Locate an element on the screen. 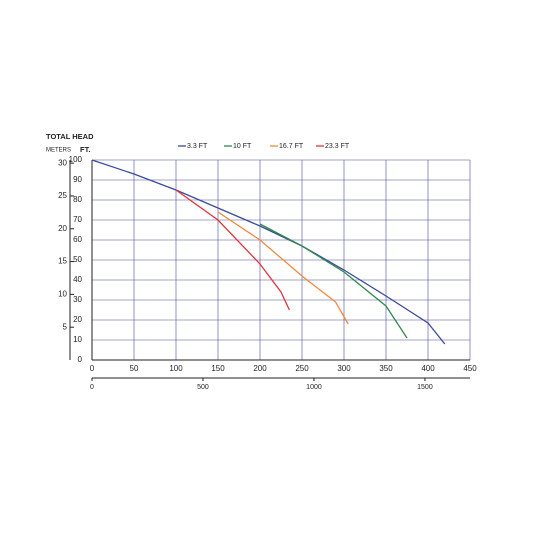 The height and width of the screenshot is (538, 533). x-tick-label: 200 is located at coordinates (260, 368).